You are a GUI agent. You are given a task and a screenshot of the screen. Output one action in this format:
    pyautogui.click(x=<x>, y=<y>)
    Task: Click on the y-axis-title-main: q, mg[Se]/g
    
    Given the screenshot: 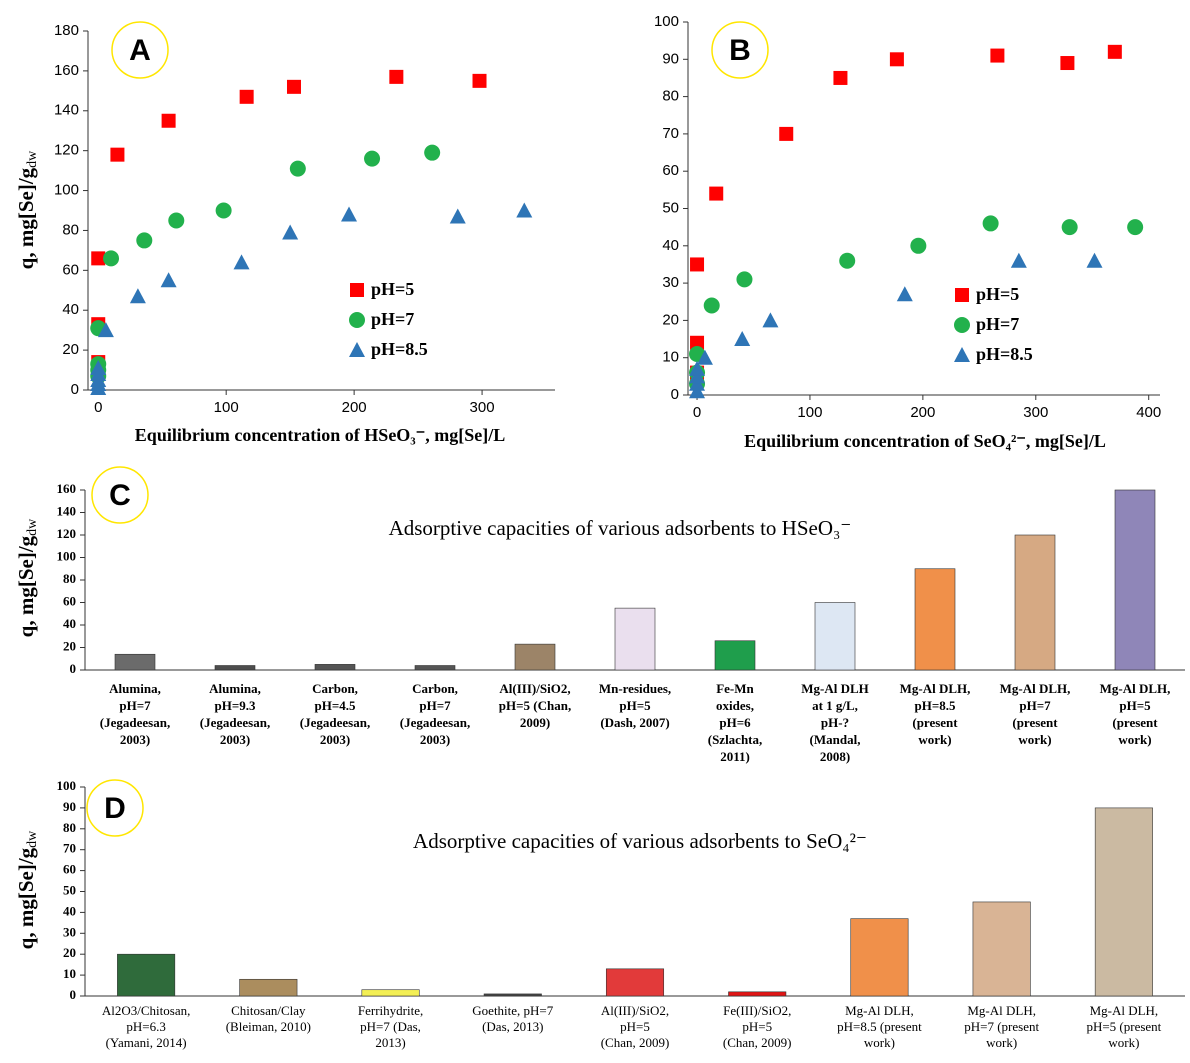 What is the action you would take?
    pyautogui.click(x=26, y=898)
    